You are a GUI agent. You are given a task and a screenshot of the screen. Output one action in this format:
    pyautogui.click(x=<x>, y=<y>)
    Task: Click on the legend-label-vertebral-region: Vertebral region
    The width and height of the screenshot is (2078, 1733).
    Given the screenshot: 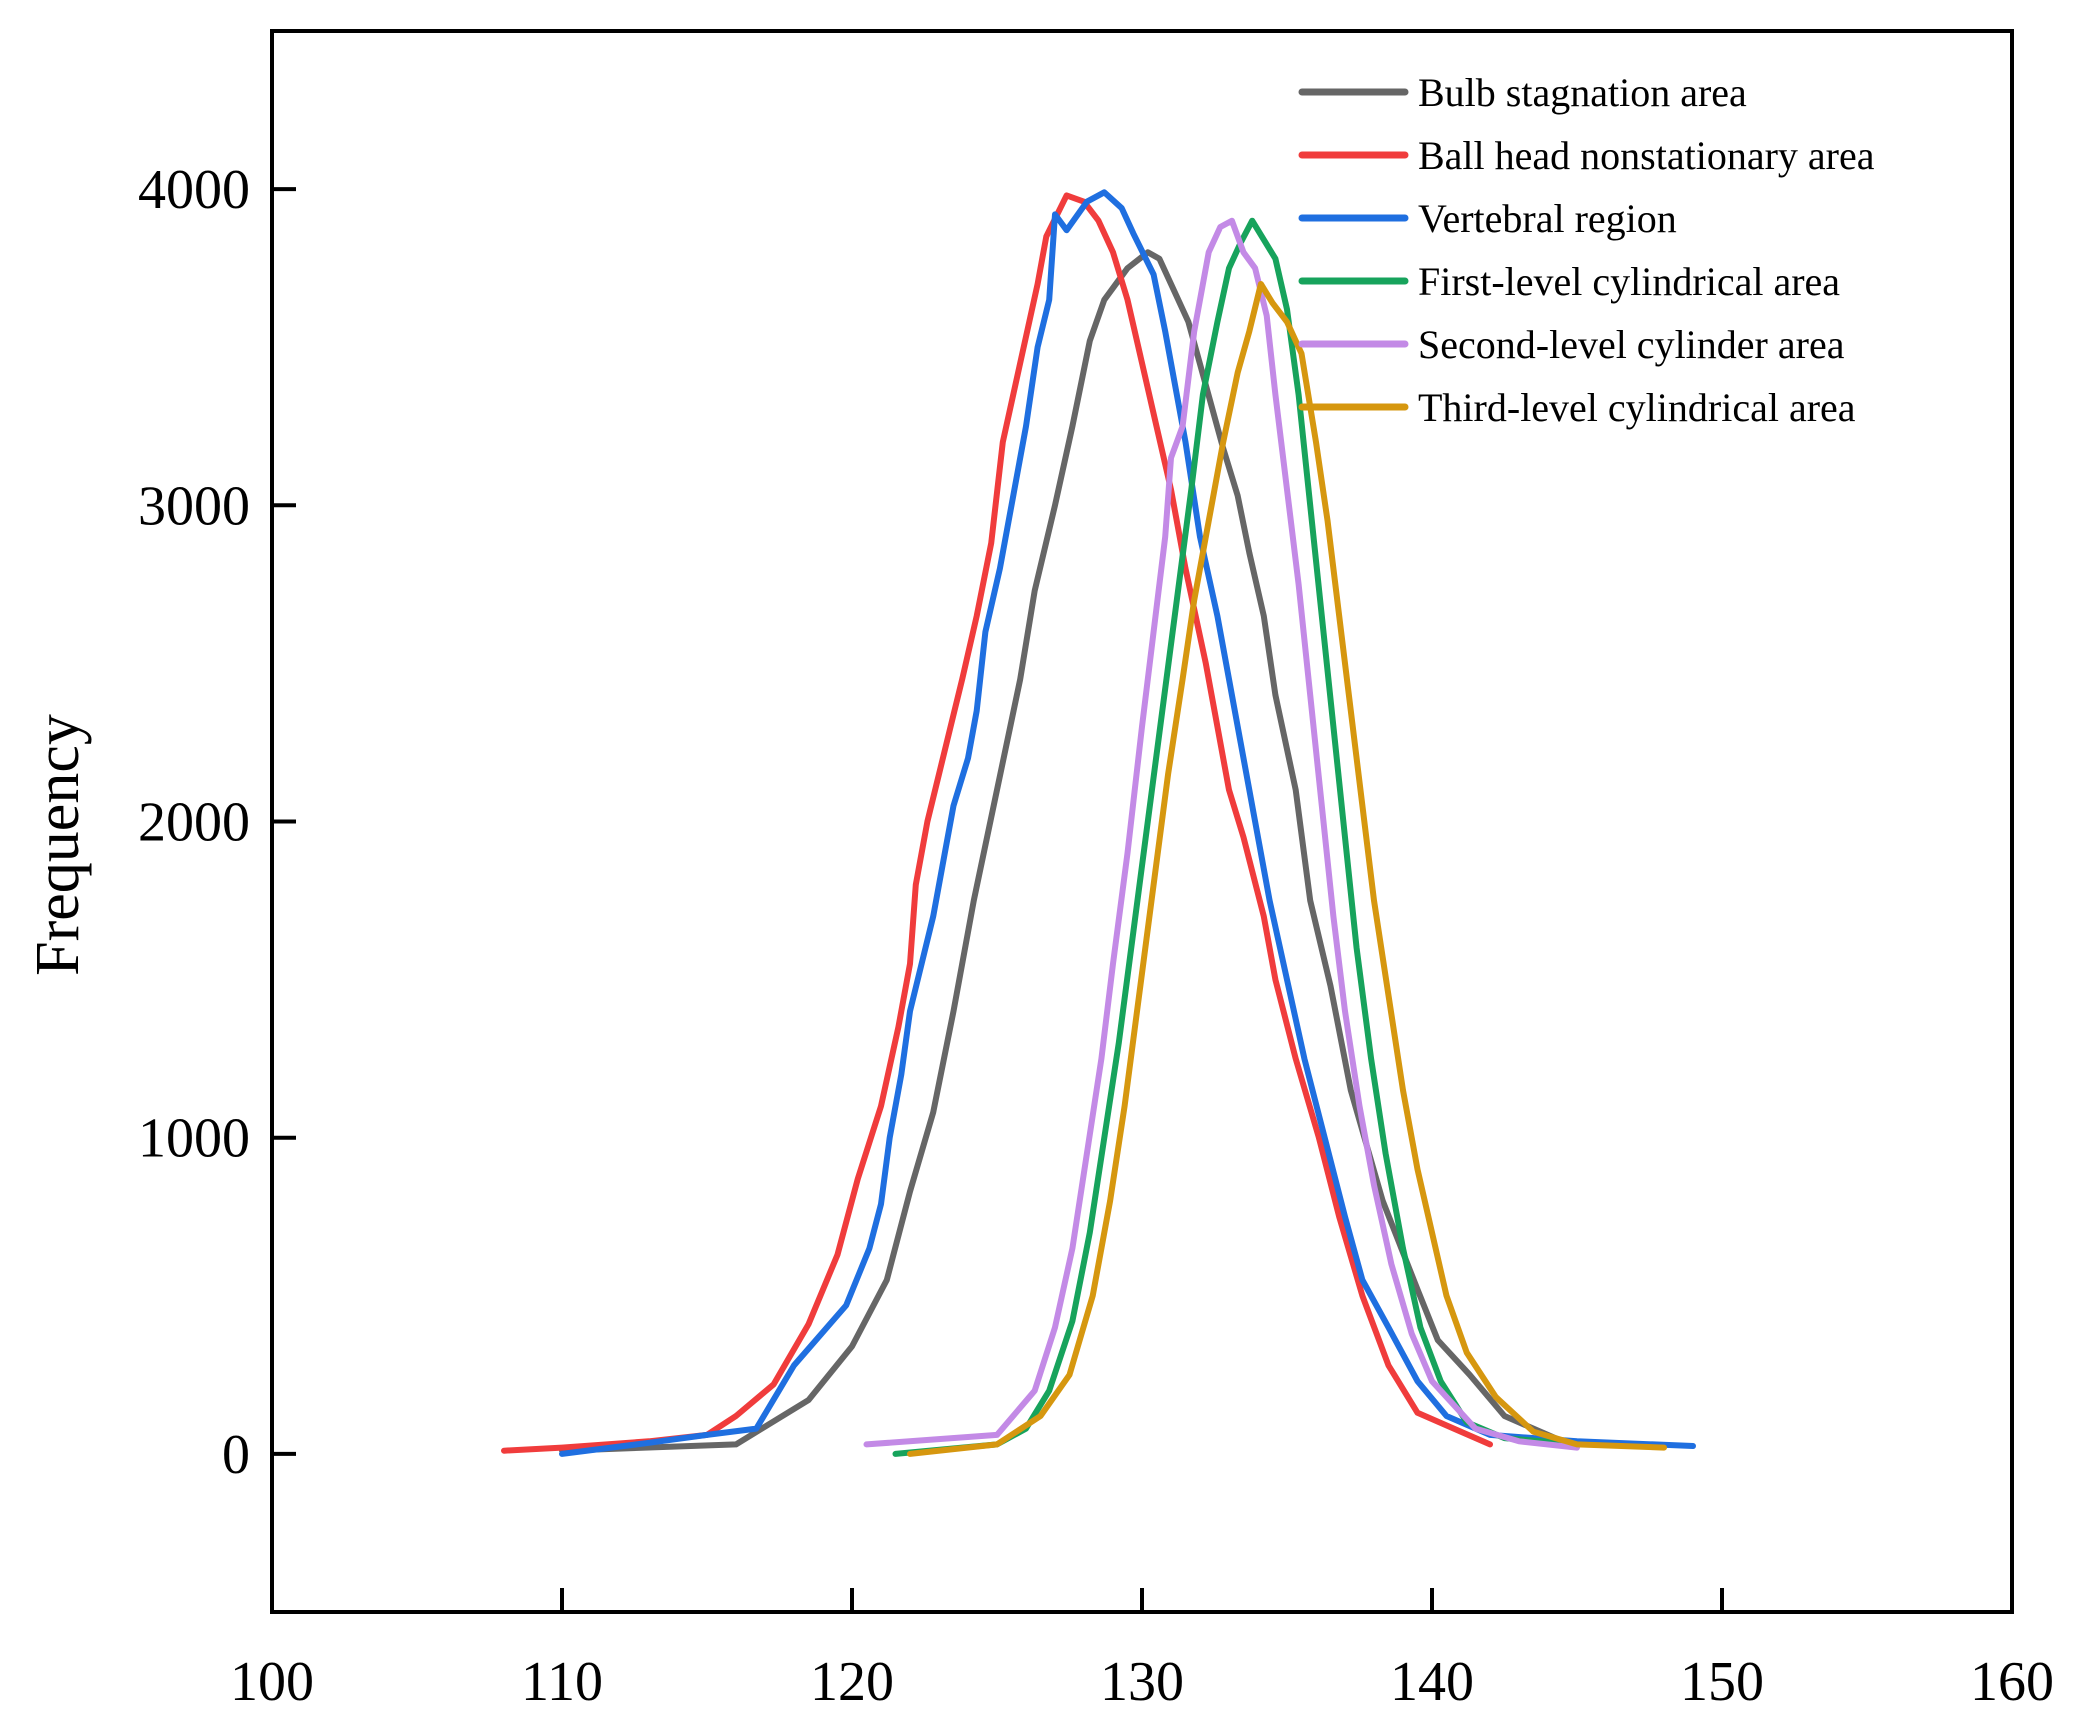 What is the action you would take?
    pyautogui.click(x=1547, y=218)
    